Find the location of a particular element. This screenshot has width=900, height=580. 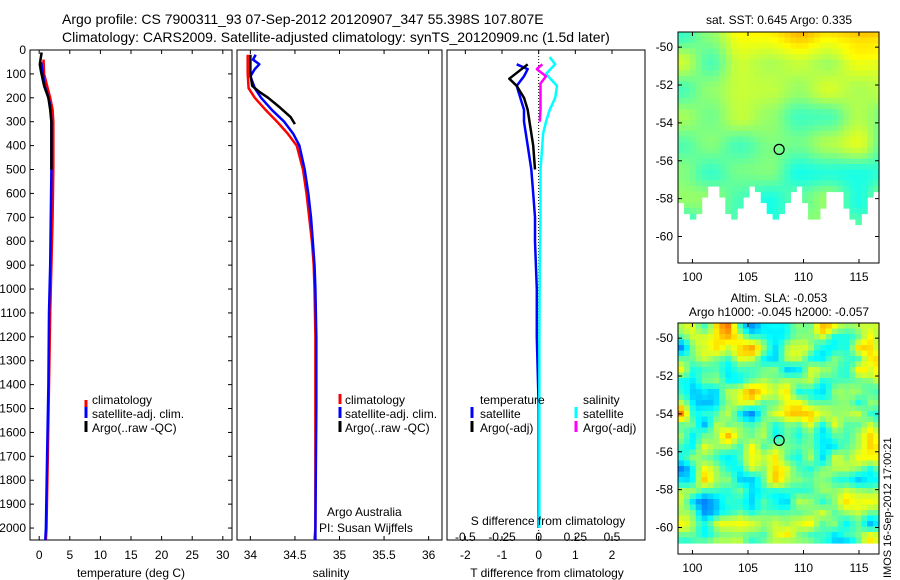

legend-label-satellite: satellite-adj. clim. is located at coordinates (138, 414).